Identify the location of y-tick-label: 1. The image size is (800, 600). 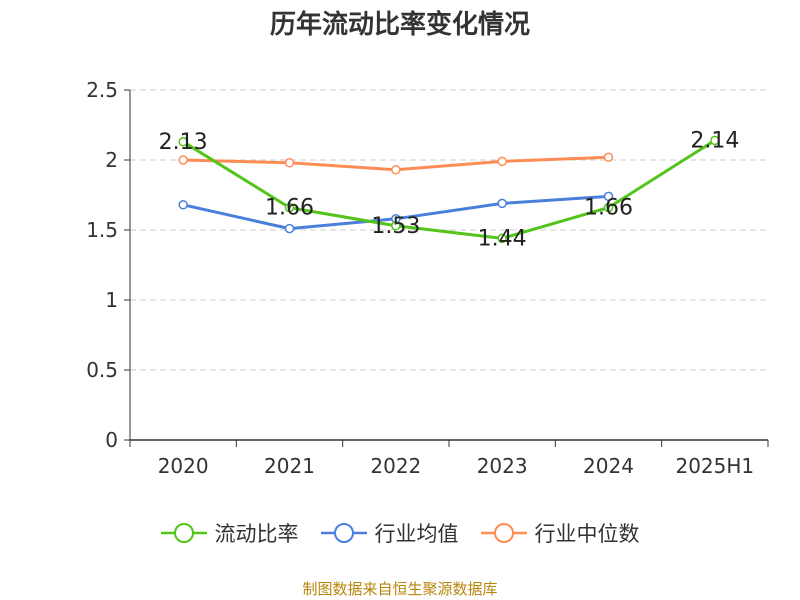
(111, 300).